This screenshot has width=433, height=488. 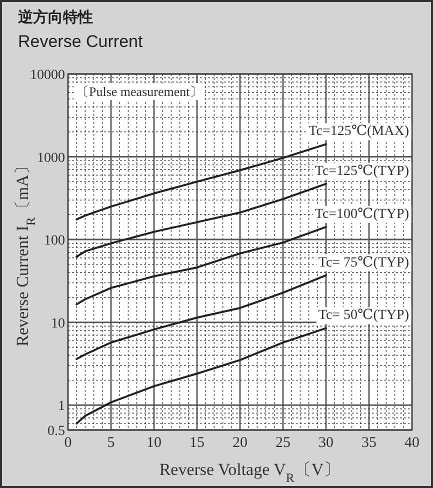 I want to click on subtitle: Reverse Current, so click(x=80, y=41).